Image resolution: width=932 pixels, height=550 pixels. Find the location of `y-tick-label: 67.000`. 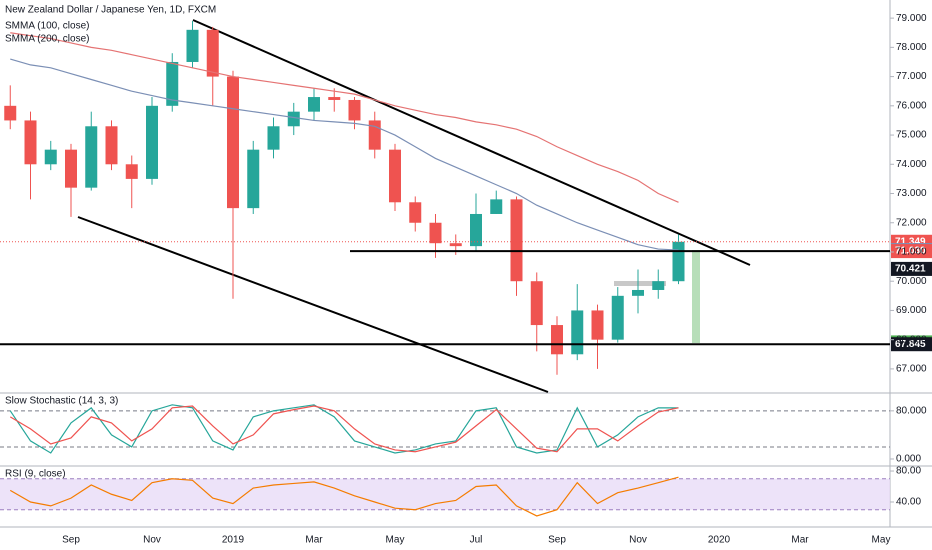

y-tick-label: 67.000 is located at coordinates (911, 369).